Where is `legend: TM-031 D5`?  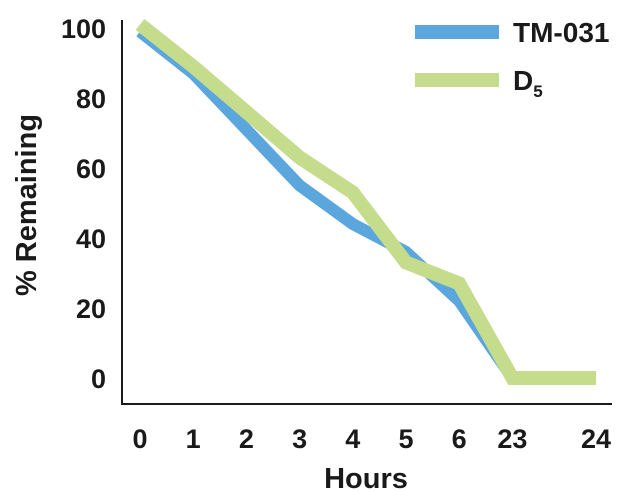
legend: TM-031 D5 is located at coordinates (512, 59).